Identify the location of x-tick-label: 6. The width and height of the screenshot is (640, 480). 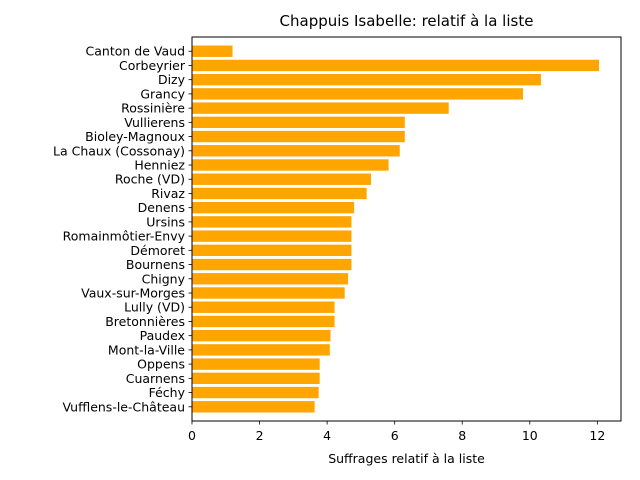
(395, 435).